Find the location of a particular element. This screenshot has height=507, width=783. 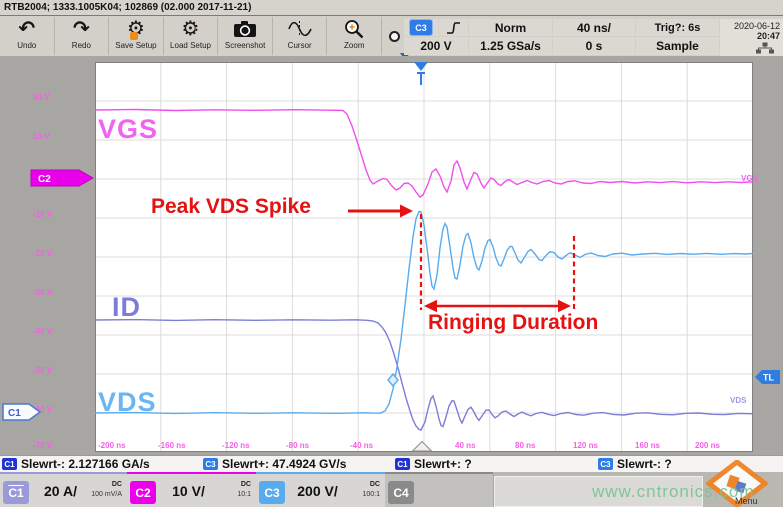

c1-level-marker: C1 is located at coordinates (22, 412).